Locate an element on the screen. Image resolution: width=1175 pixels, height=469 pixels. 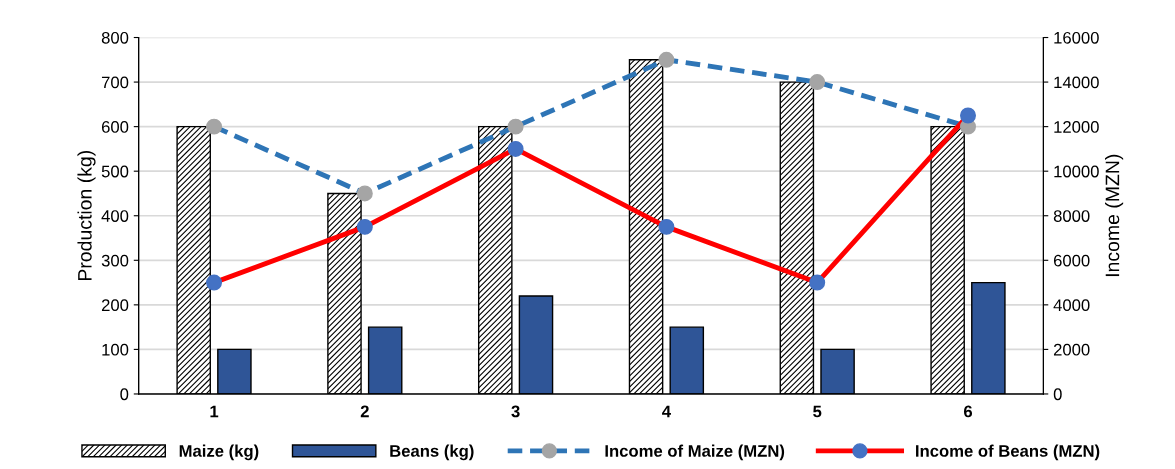
y2-tick-label: 0 is located at coordinates (1057, 394).